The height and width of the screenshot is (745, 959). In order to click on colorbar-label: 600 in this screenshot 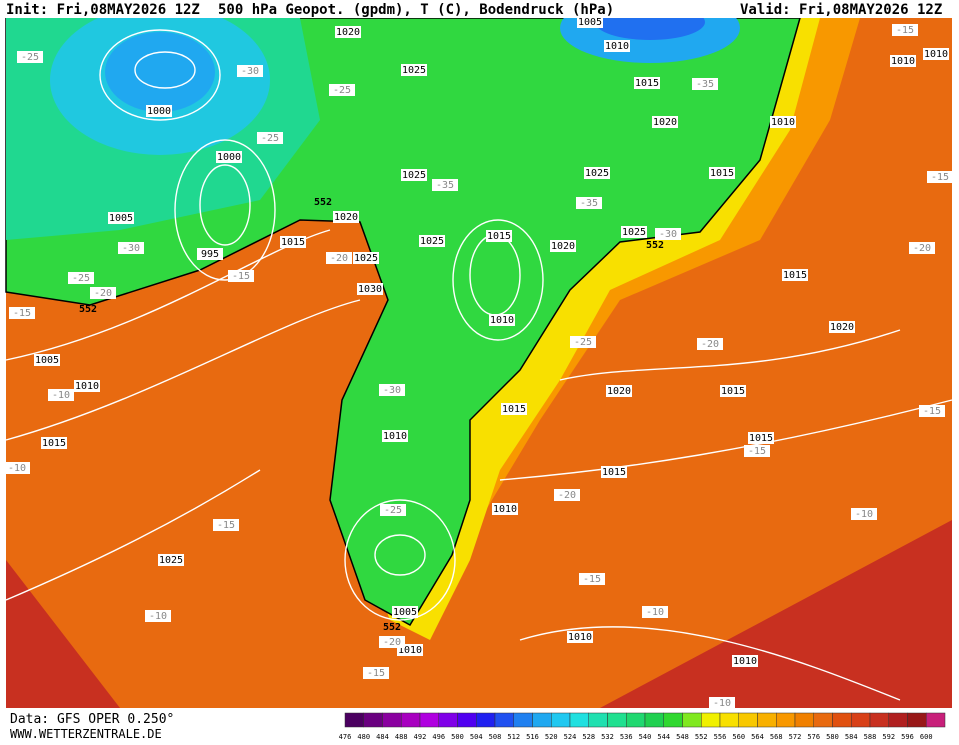, I will do `click(926, 737)`.